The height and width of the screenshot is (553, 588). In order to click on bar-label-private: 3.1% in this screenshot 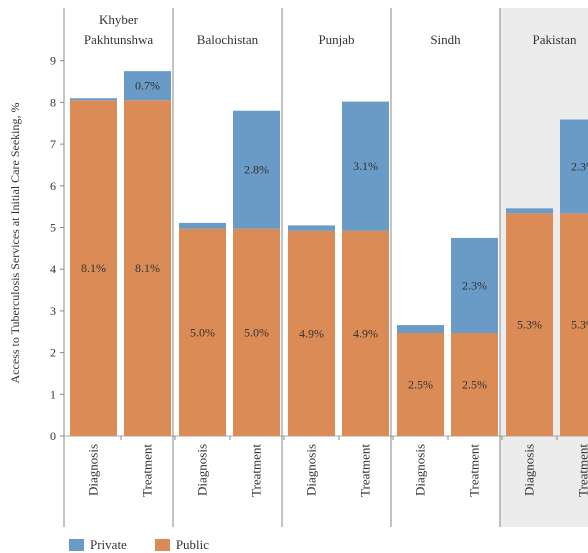, I will do `click(365, 166)`.